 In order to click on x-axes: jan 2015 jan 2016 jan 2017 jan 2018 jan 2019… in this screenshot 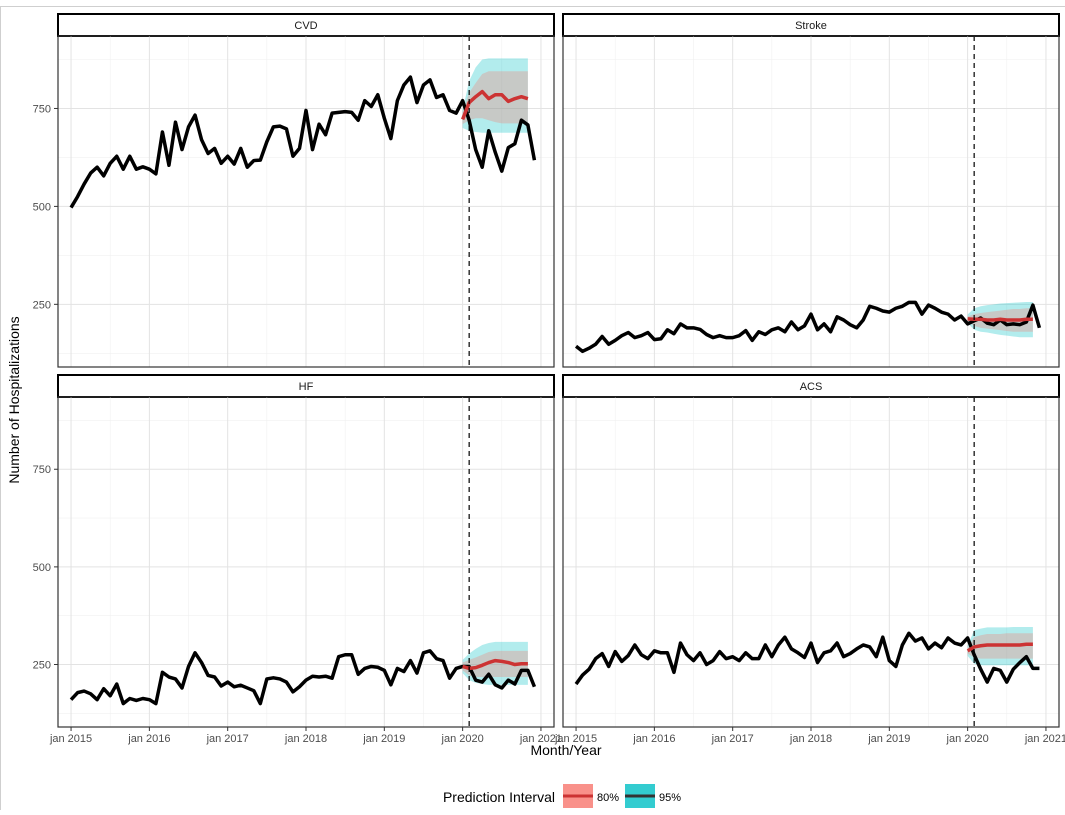, I will do `click(557, 736)`.